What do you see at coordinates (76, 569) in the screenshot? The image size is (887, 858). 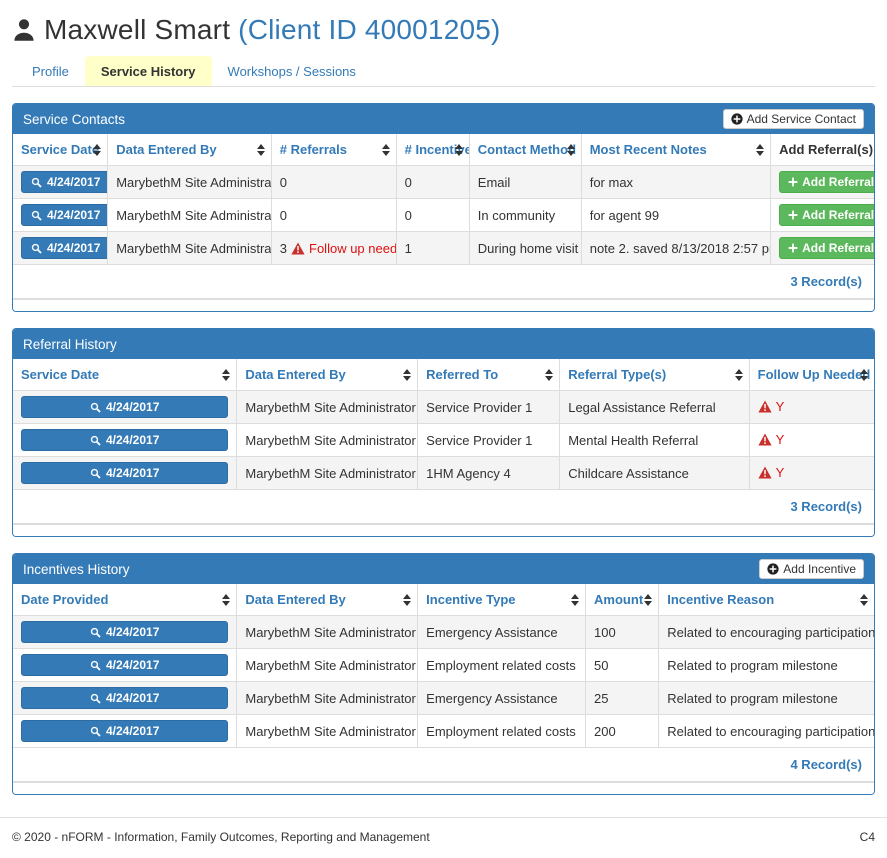 I see `incentives-history-title: Incentives History` at bounding box center [76, 569].